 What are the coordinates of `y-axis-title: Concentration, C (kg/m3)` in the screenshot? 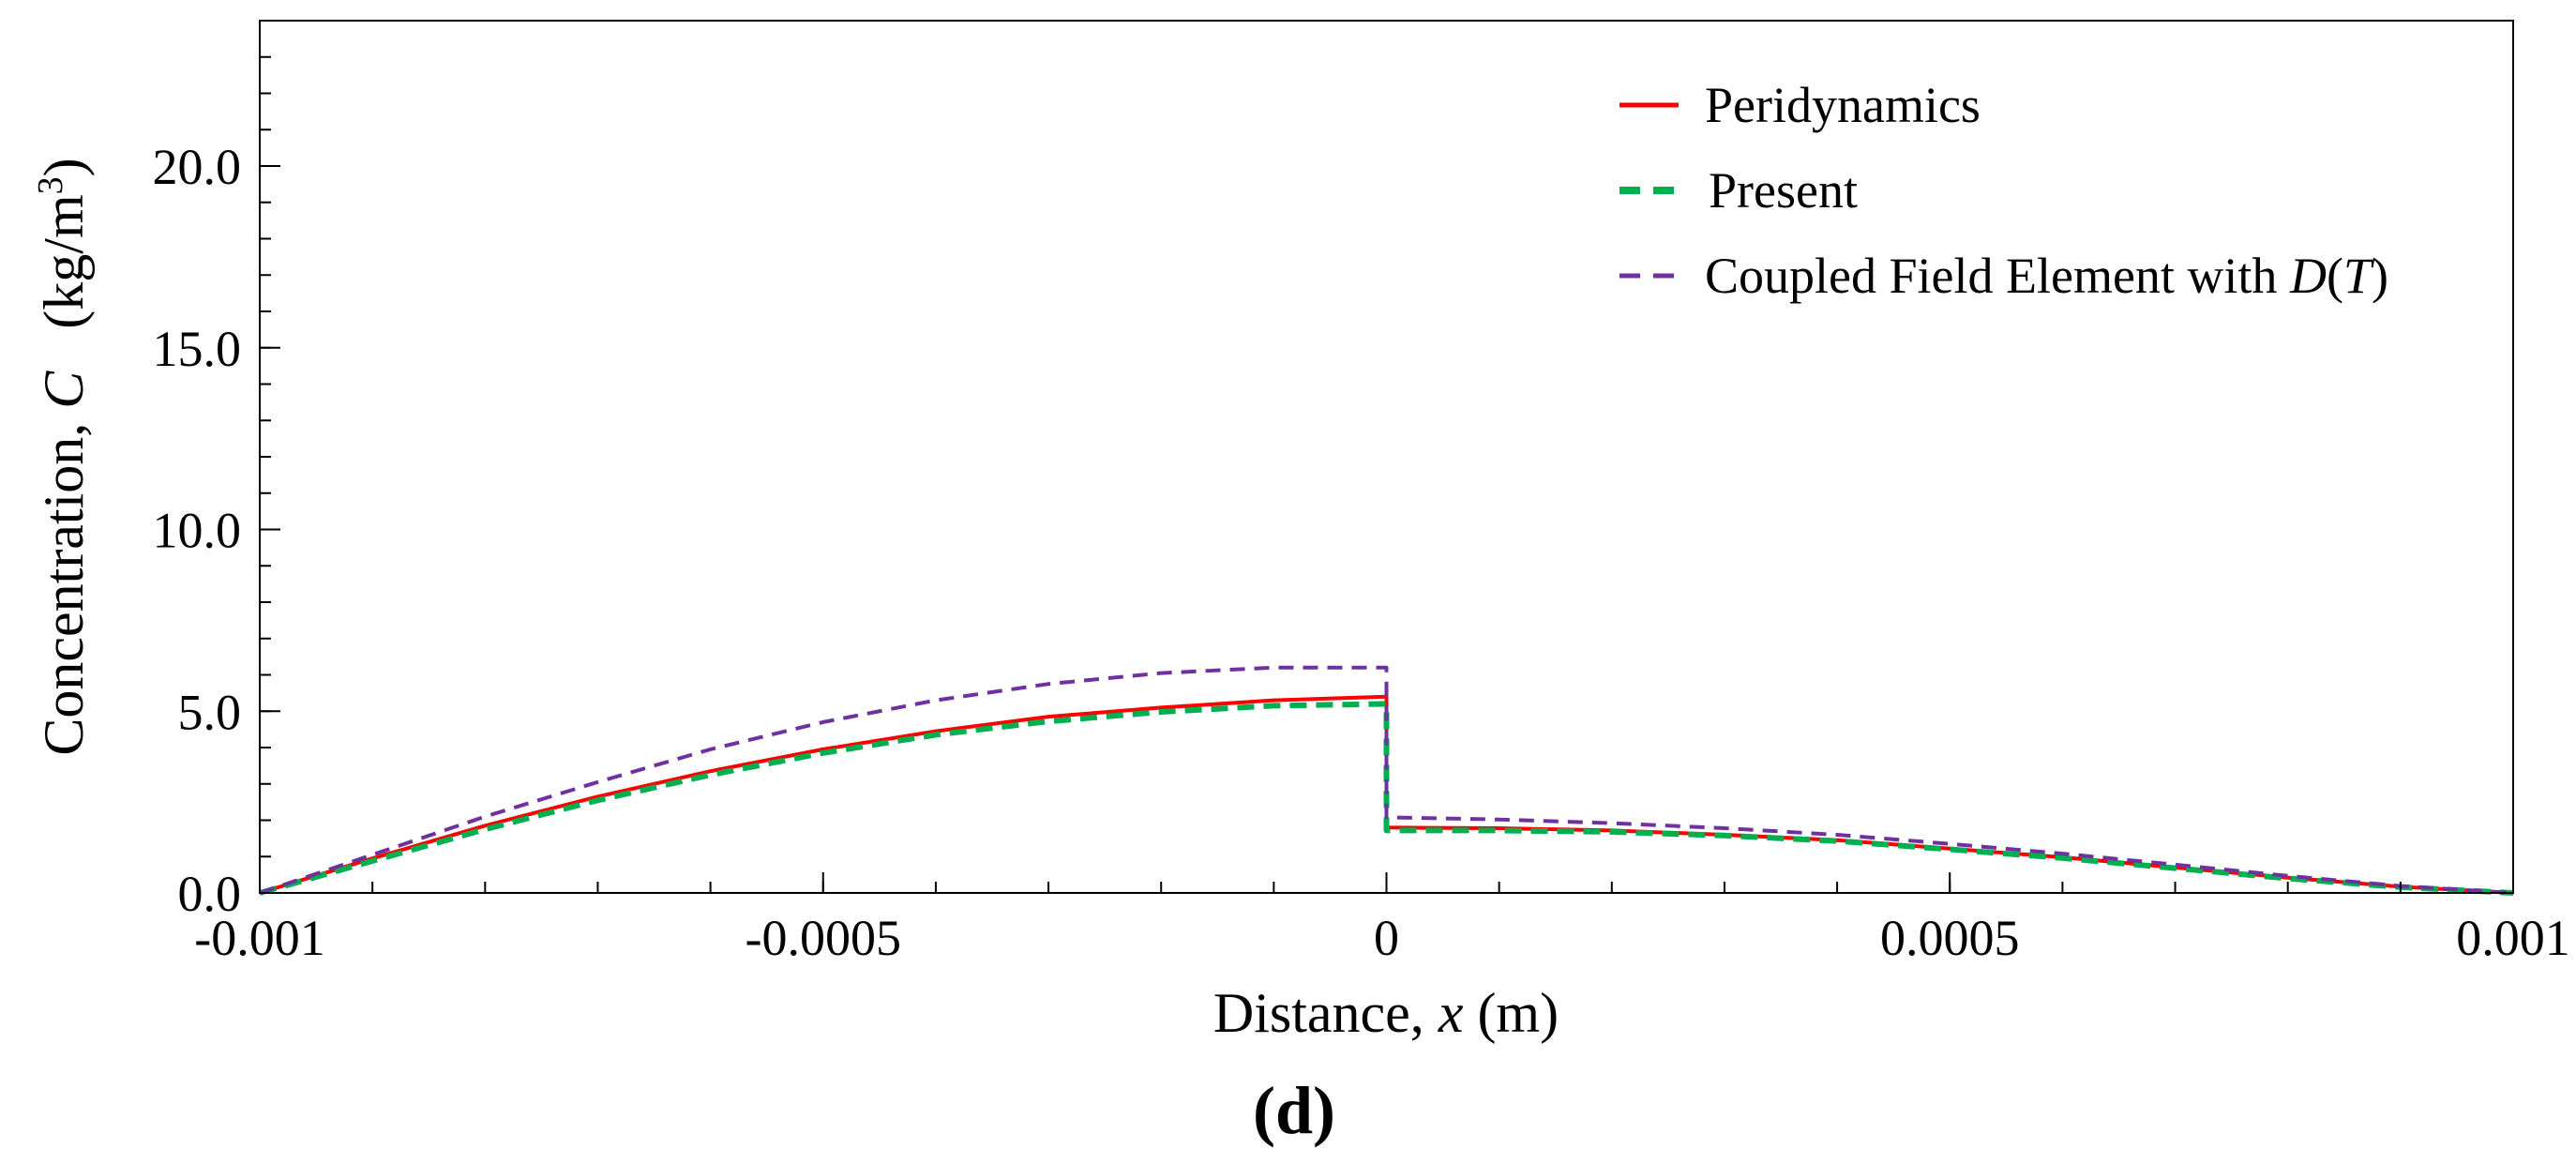 It's located at (63, 456).